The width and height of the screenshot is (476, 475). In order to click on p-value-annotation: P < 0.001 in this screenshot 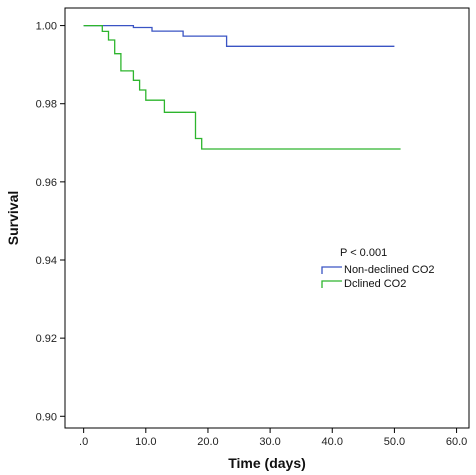, I will do `click(363, 253)`.